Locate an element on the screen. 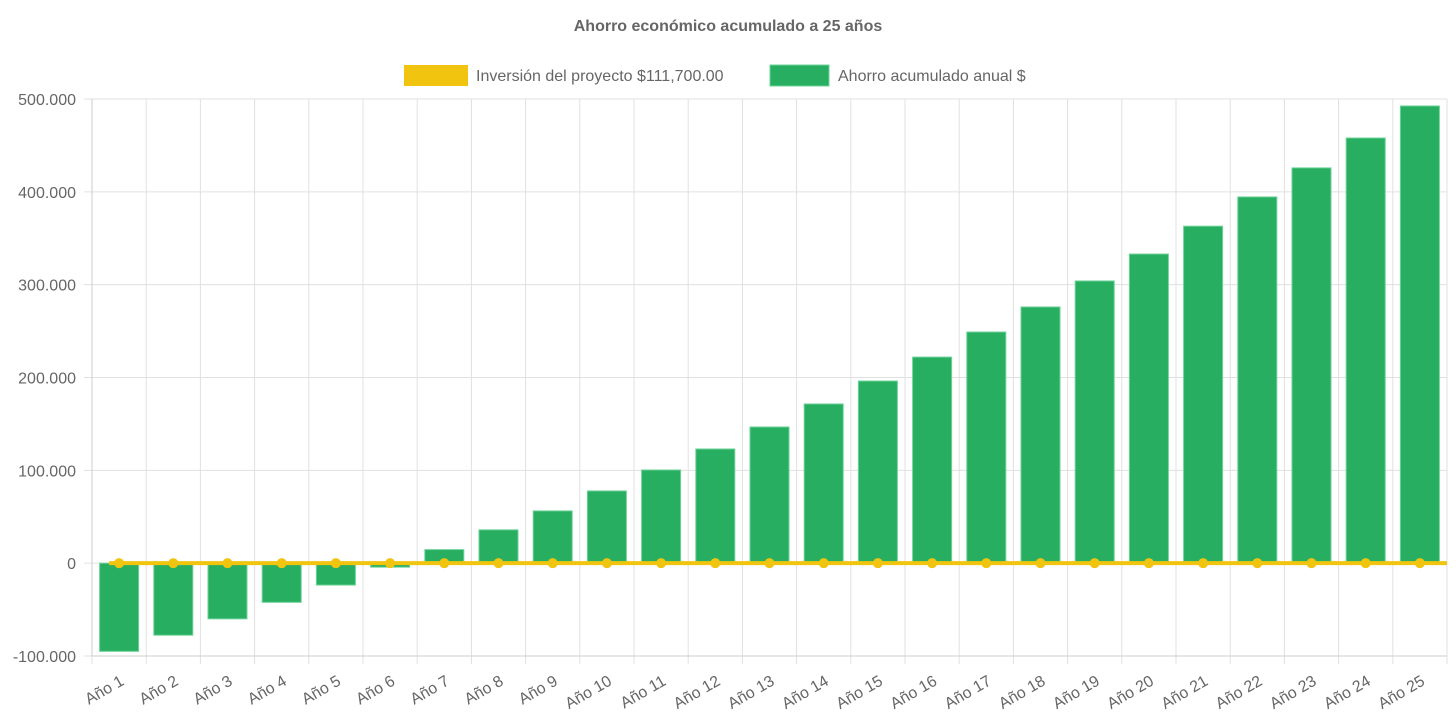  x-tick-label: Año 3 is located at coordinates (213, 691).